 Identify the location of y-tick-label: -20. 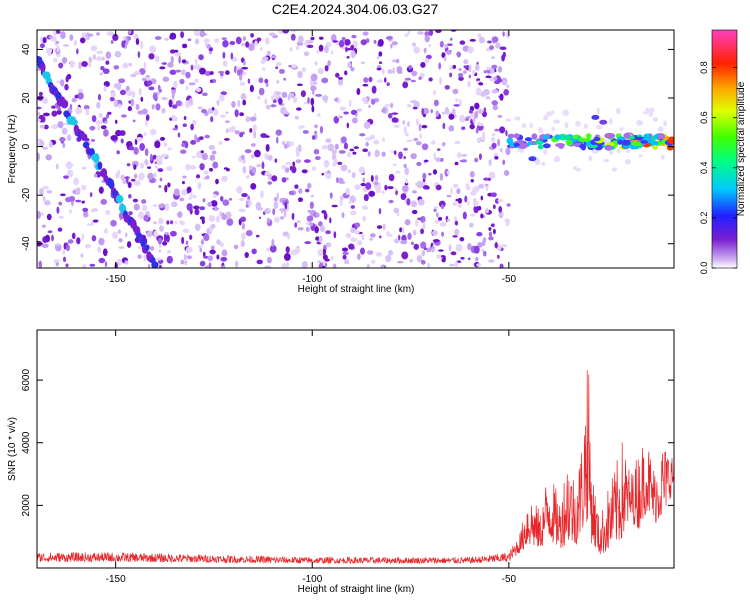
(26, 194).